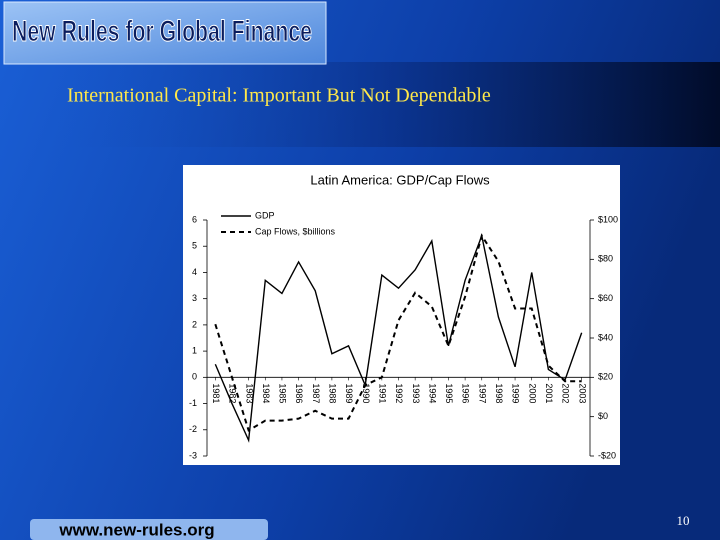  Describe the element at coordinates (193, 403) in the screenshot. I see `y-tick-label: -1` at that location.